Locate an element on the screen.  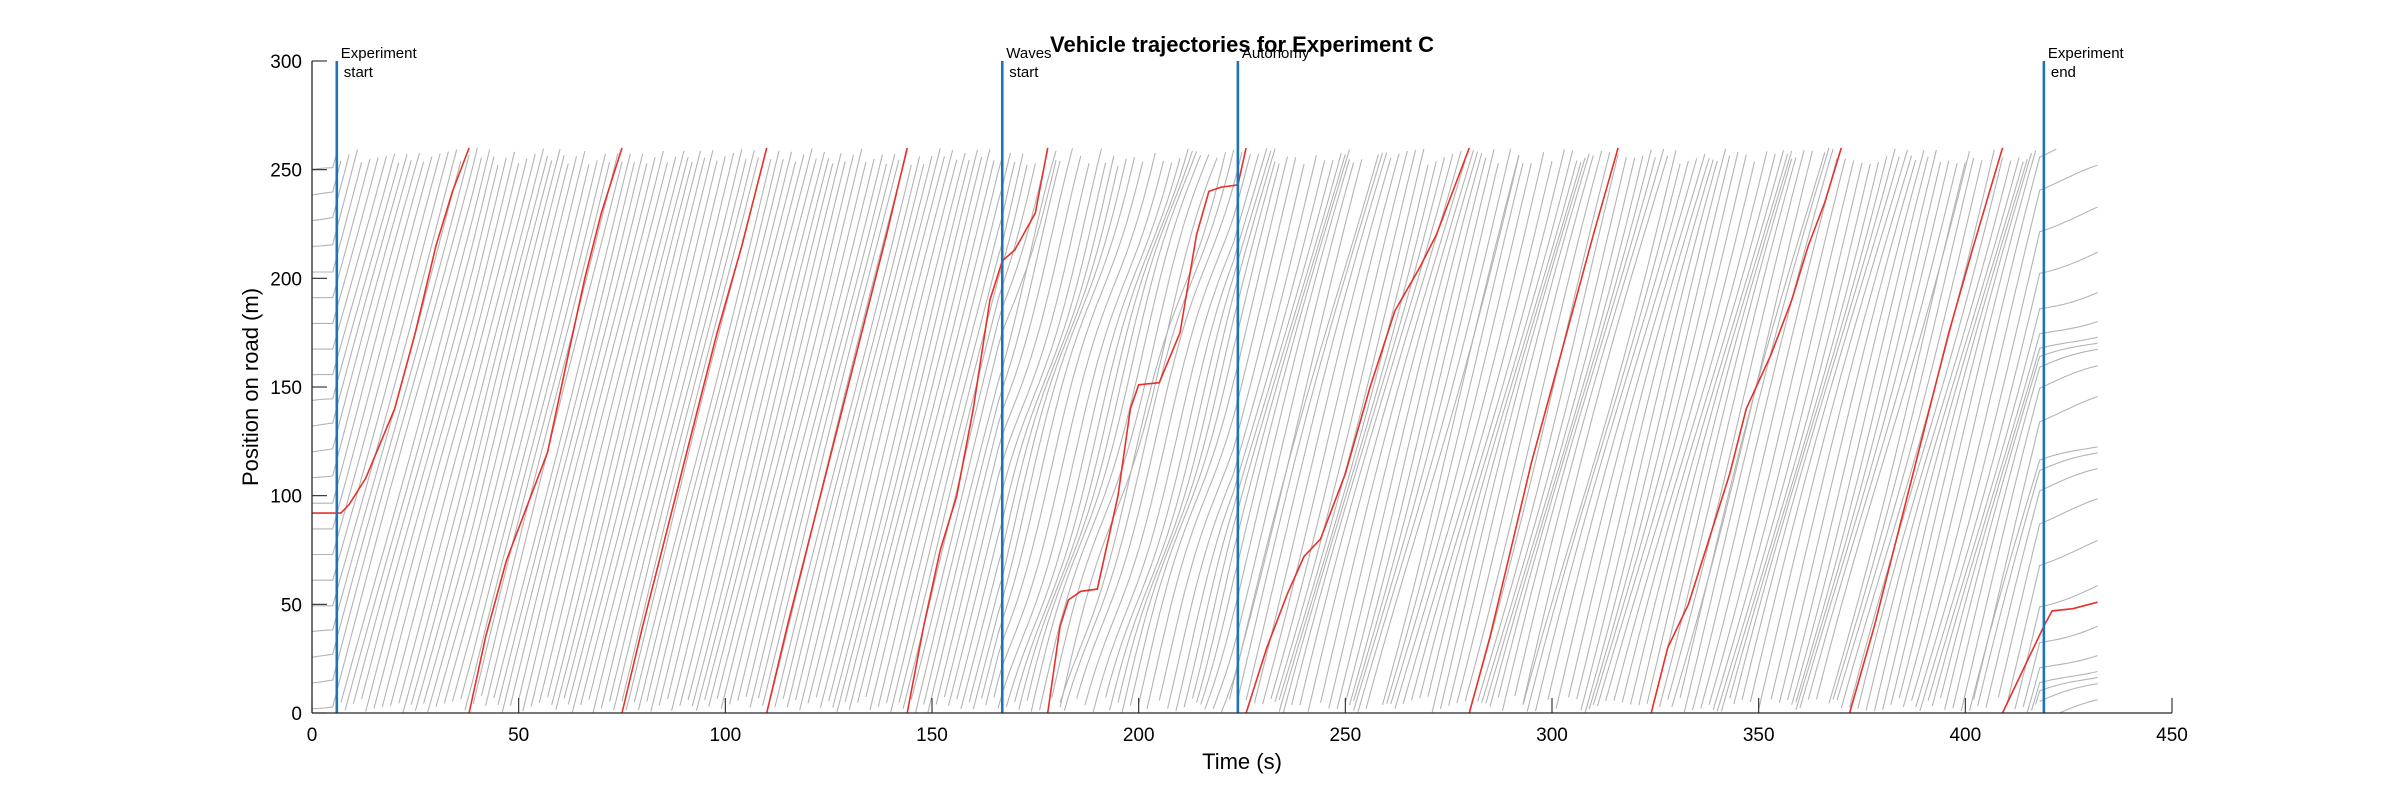
event-label: Experiment is located at coordinates (2086, 53).